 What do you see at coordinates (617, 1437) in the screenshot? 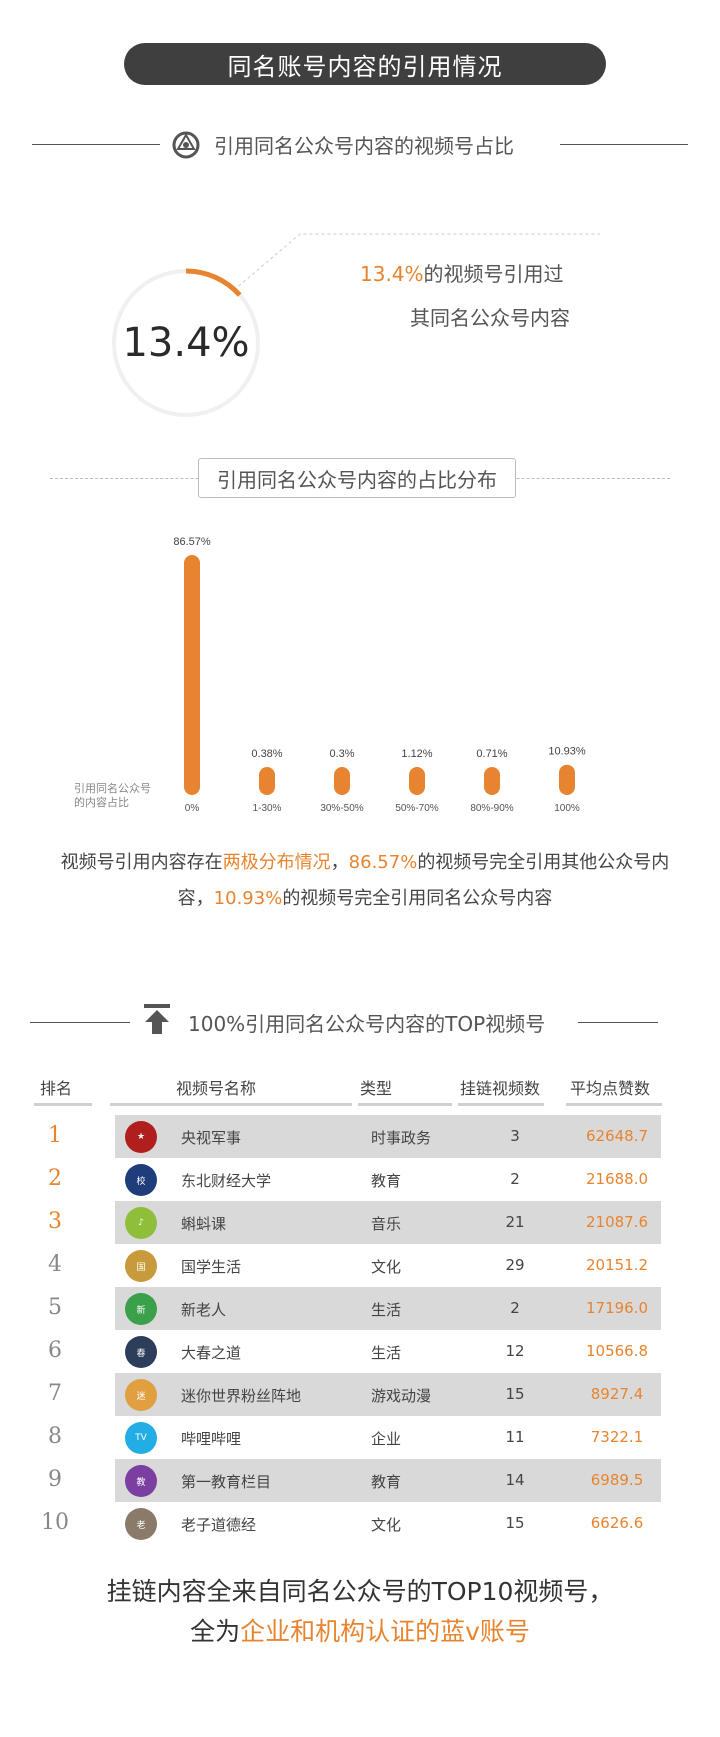
I see `avg-likes: 7322.1` at bounding box center [617, 1437].